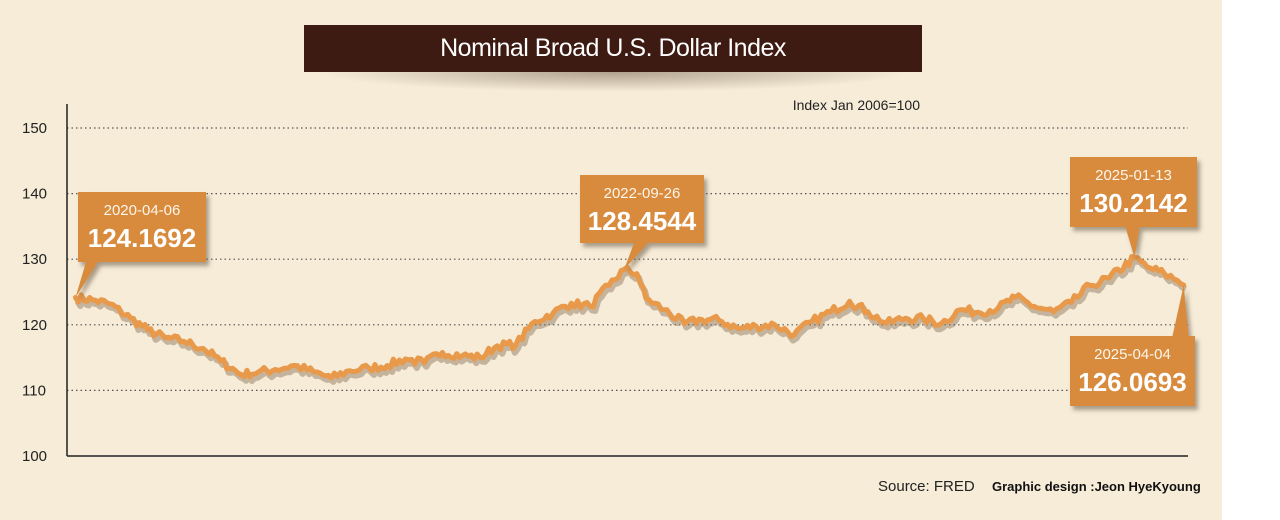  What do you see at coordinates (856, 105) in the screenshot?
I see `unit-note: Index Jan 2006=100` at bounding box center [856, 105].